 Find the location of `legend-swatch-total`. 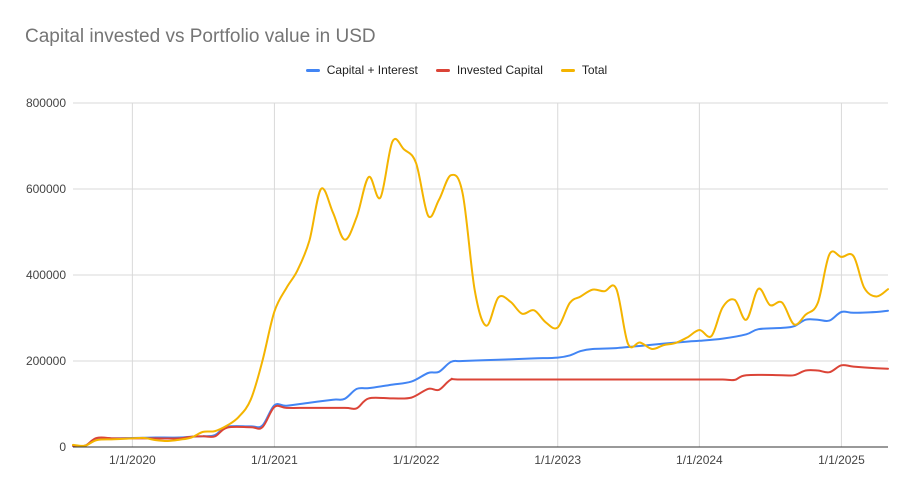

legend-swatch-total is located at coordinates (567, 70).